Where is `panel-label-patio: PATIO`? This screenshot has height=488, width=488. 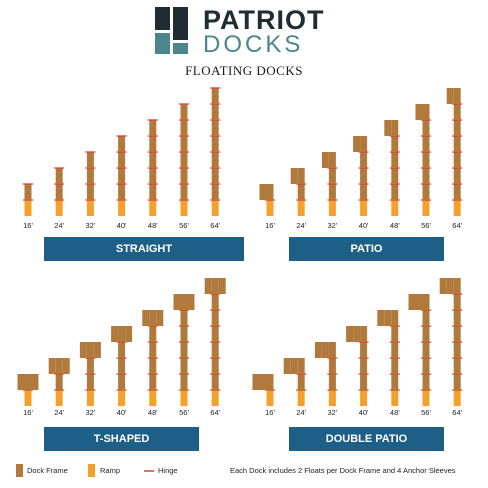
panel-label-patio: PATIO is located at coordinates (366, 249).